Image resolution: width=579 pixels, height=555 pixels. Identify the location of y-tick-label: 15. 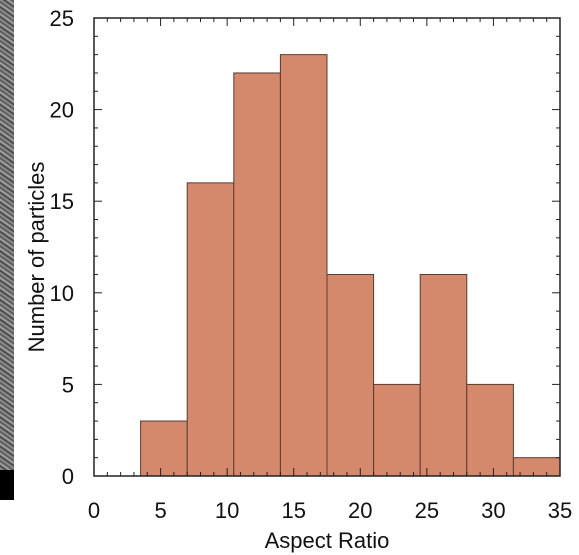
(62, 201).